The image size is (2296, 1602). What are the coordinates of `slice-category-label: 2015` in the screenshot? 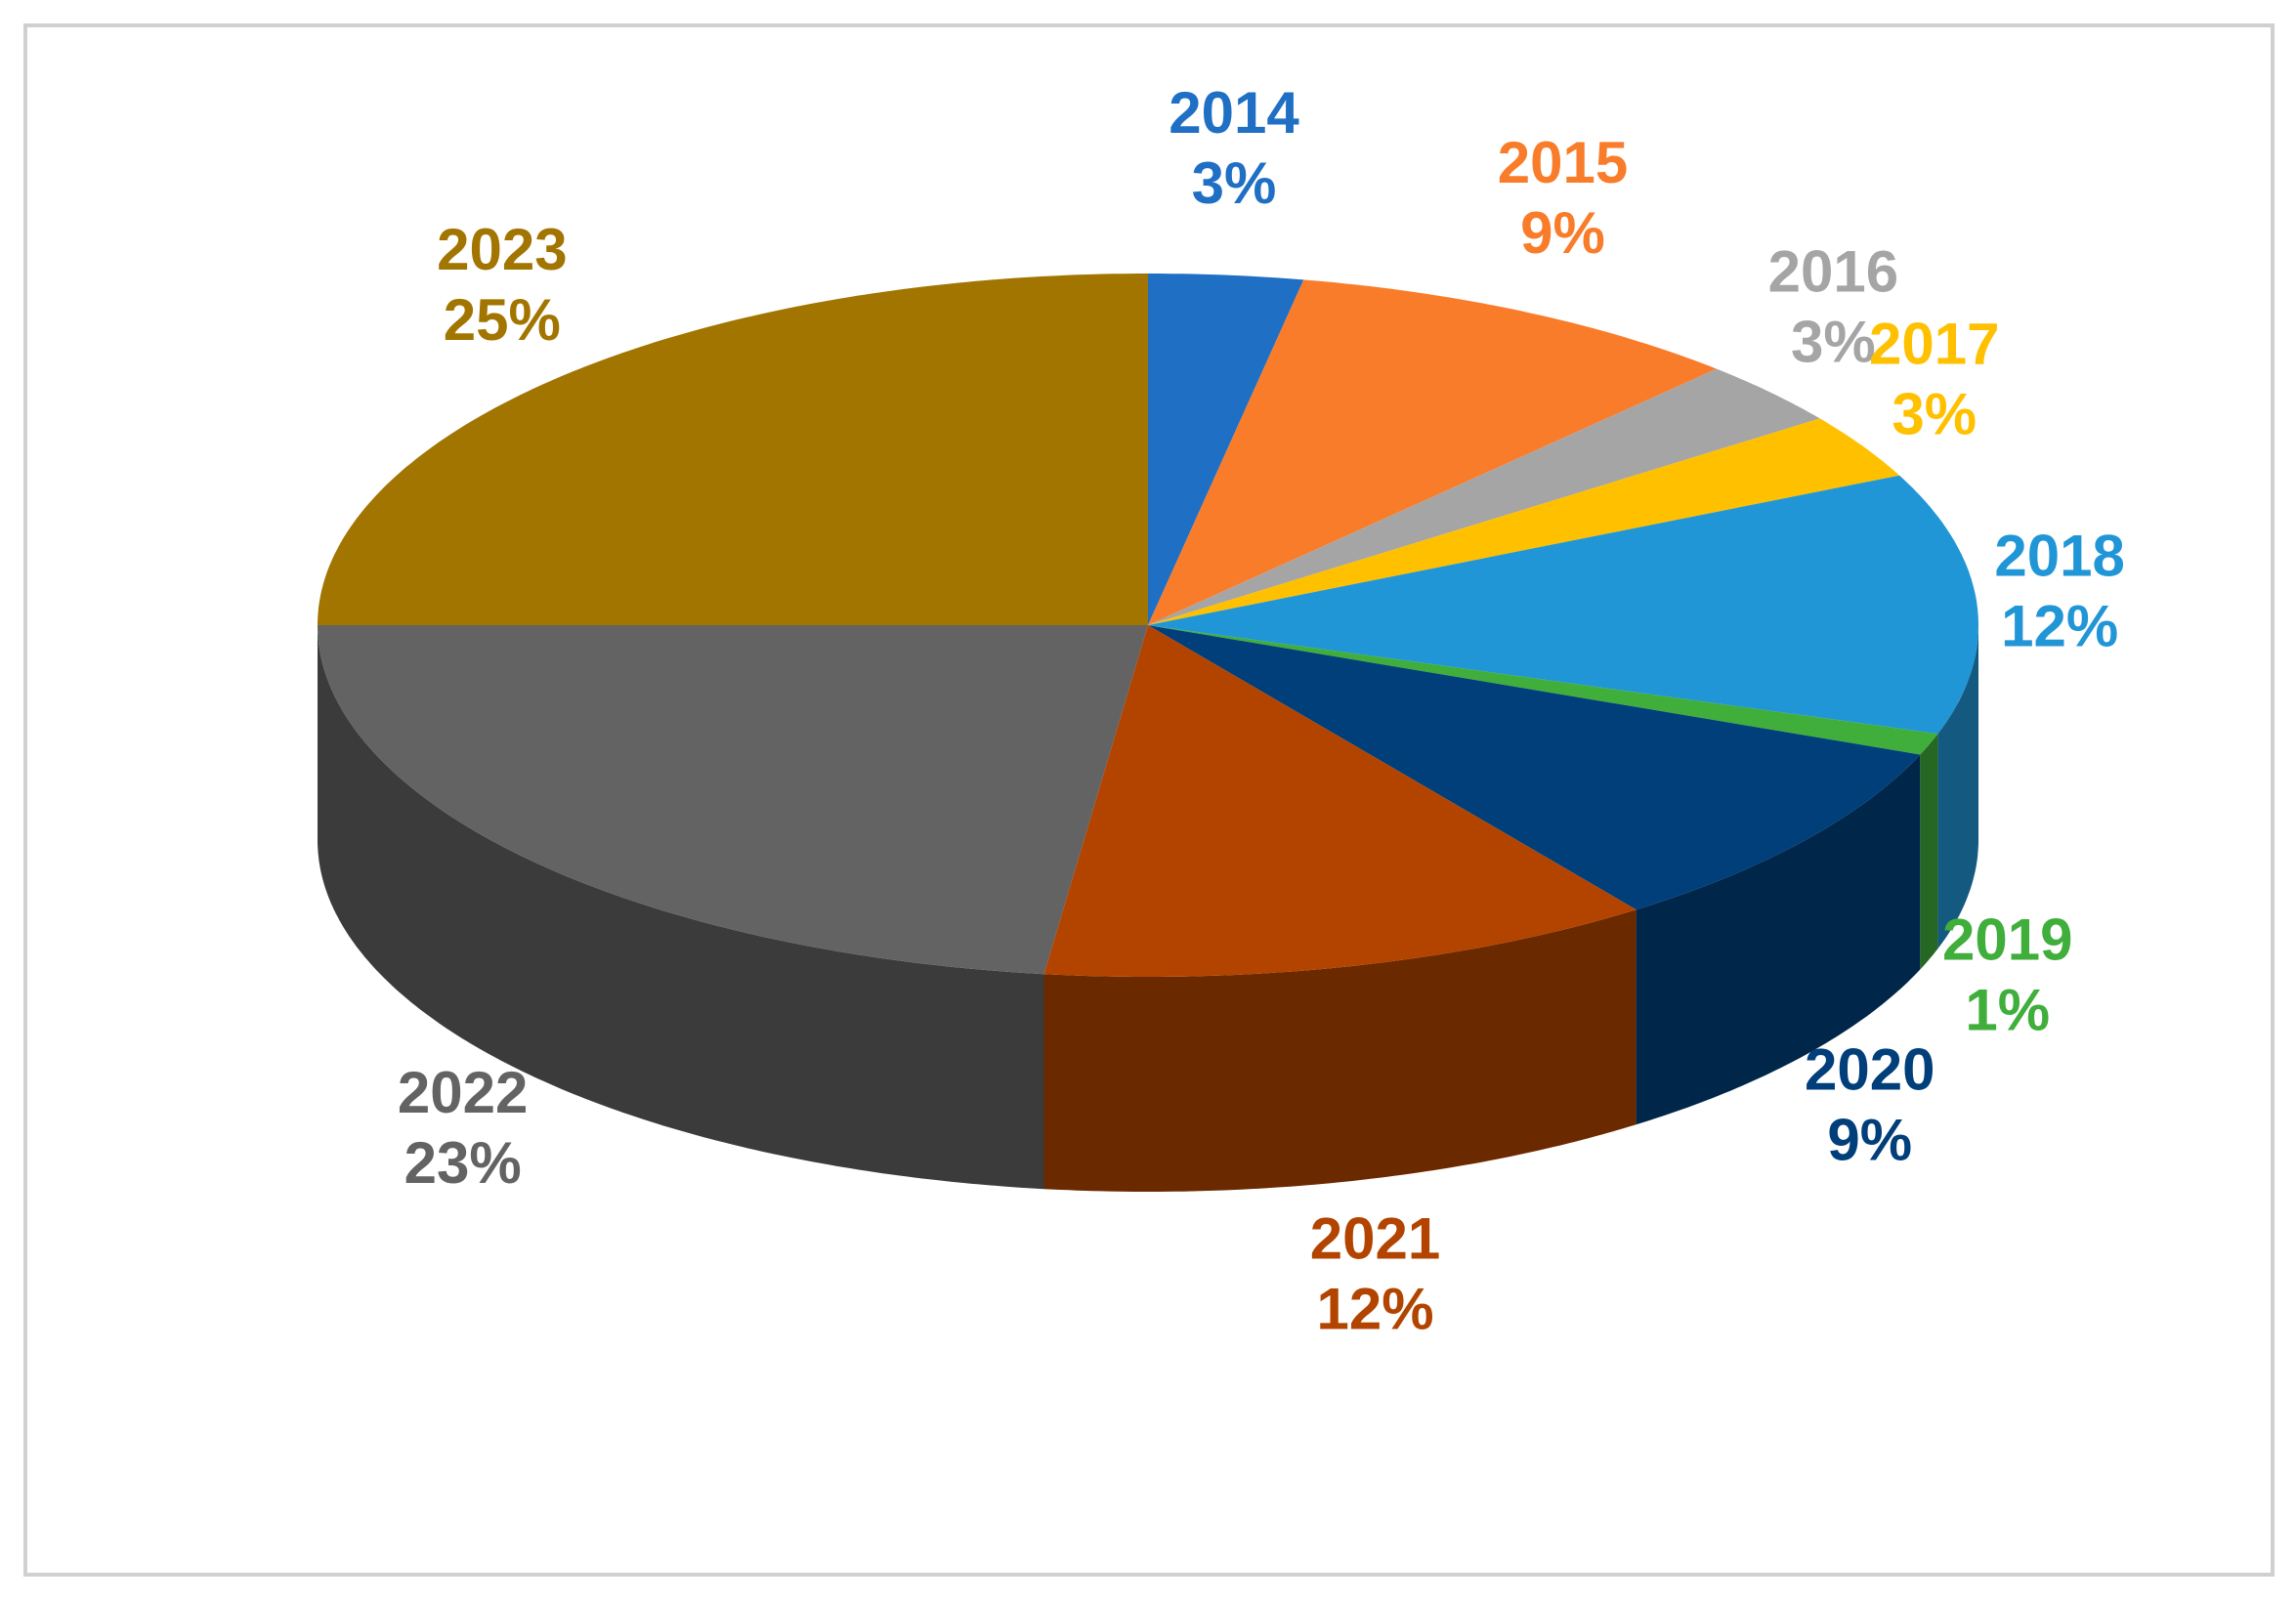 It's located at (1563, 162).